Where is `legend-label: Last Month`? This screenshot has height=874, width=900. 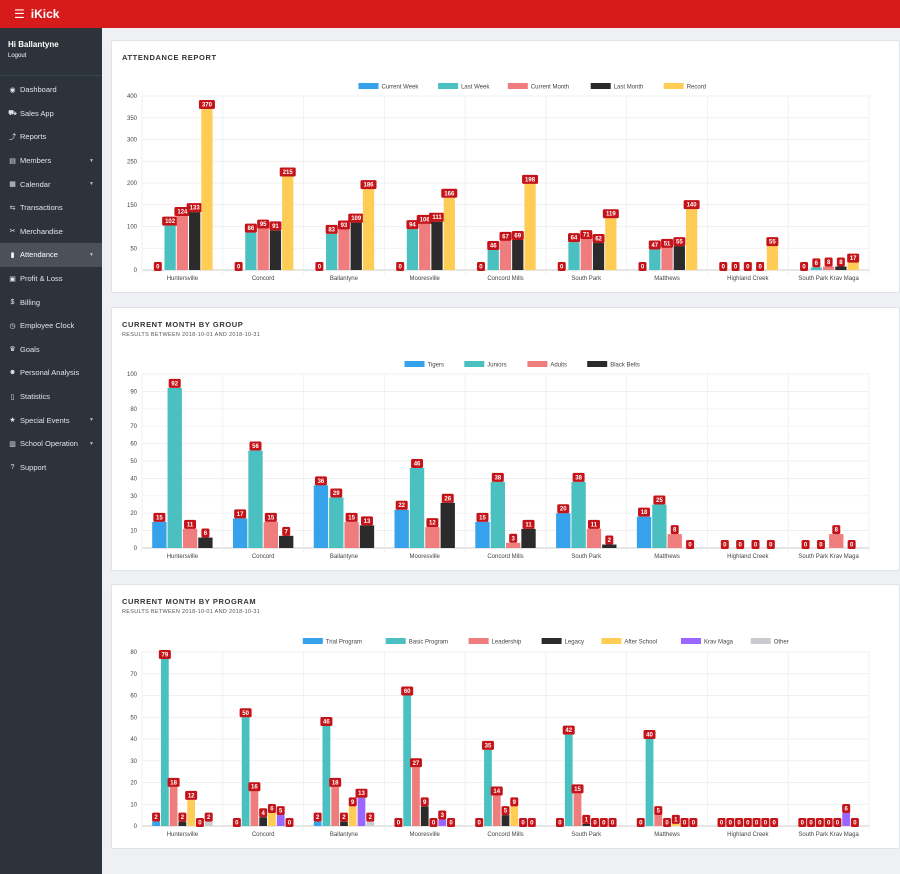
legend-label: Last Month is located at coordinates (629, 88).